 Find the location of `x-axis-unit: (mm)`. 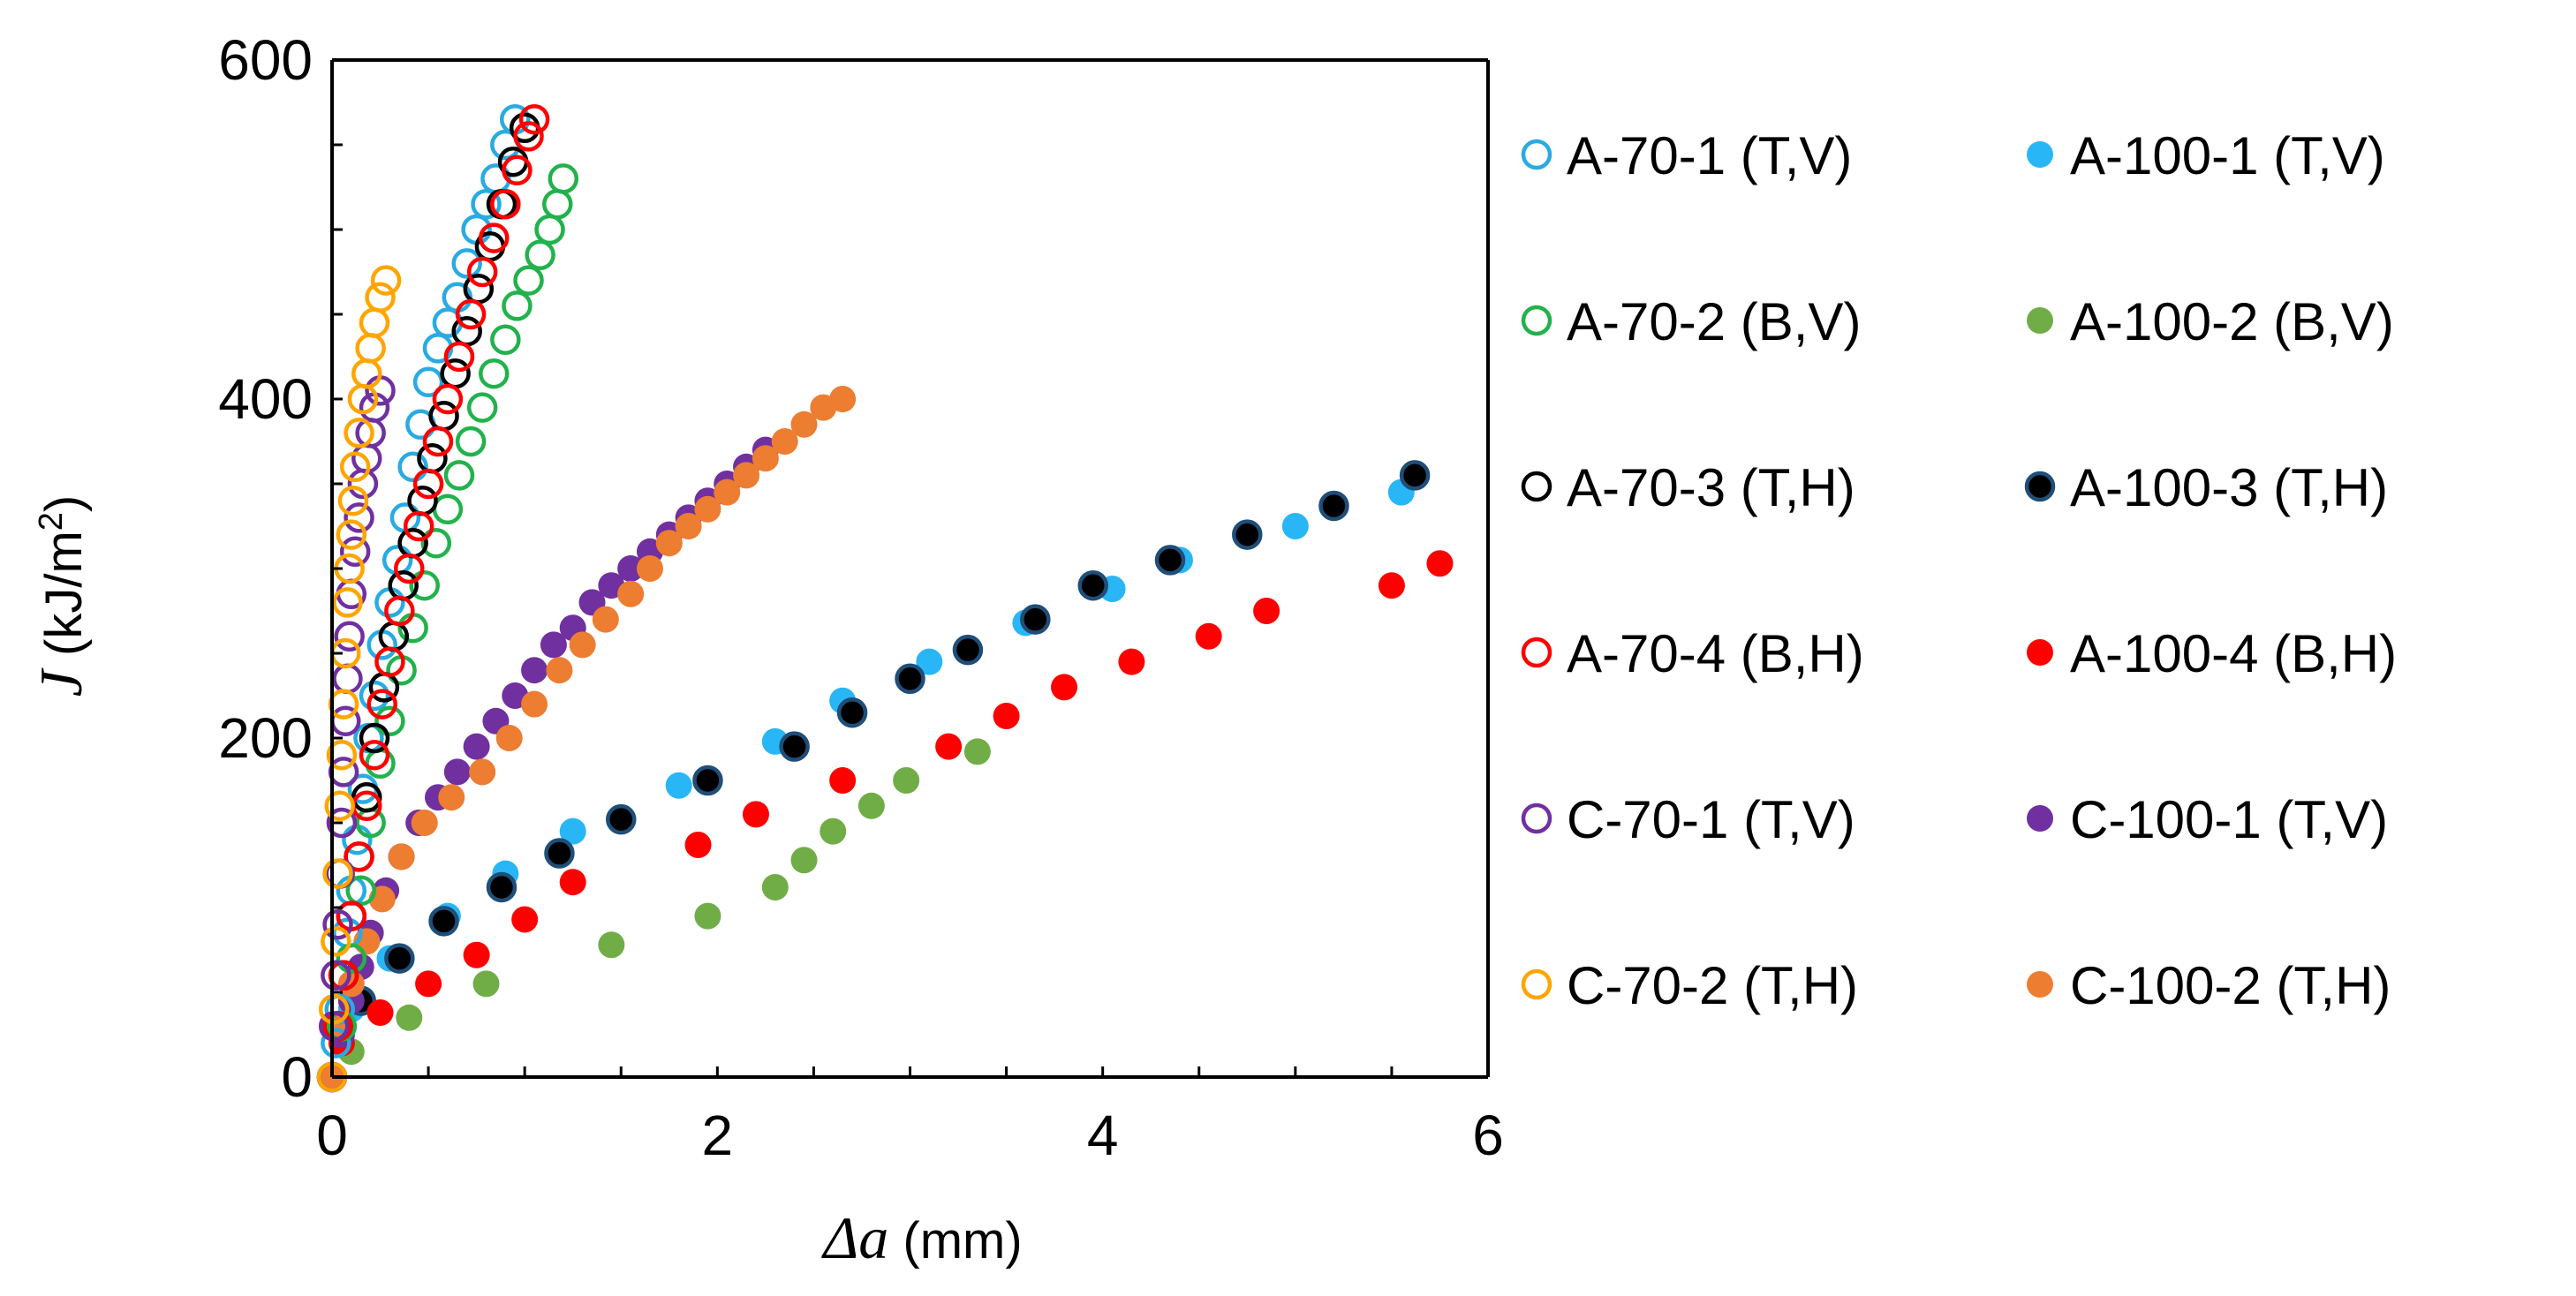

x-axis-unit: (mm) is located at coordinates (955, 1241).